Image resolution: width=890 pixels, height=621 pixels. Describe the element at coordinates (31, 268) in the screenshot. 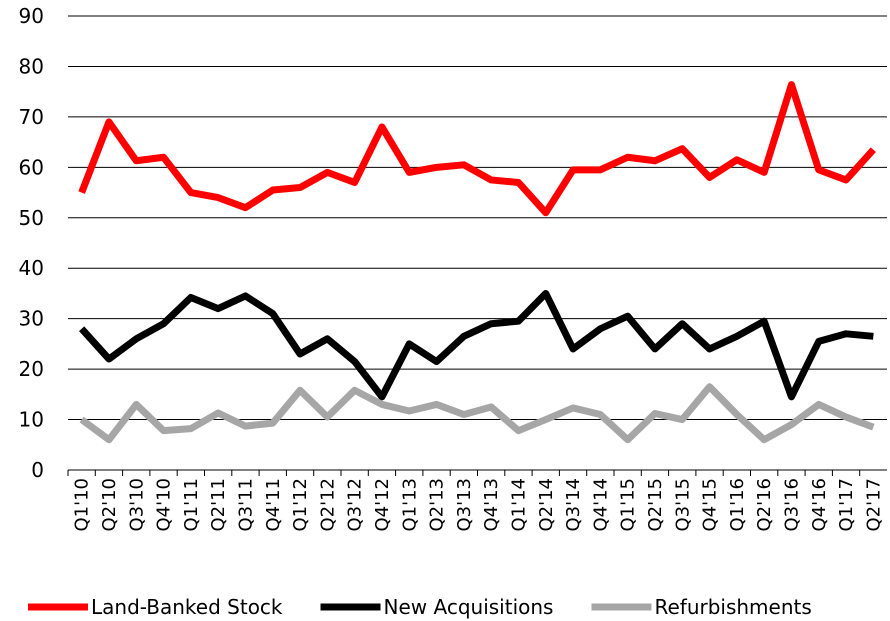

I see `y-tick-label: 40` at that location.